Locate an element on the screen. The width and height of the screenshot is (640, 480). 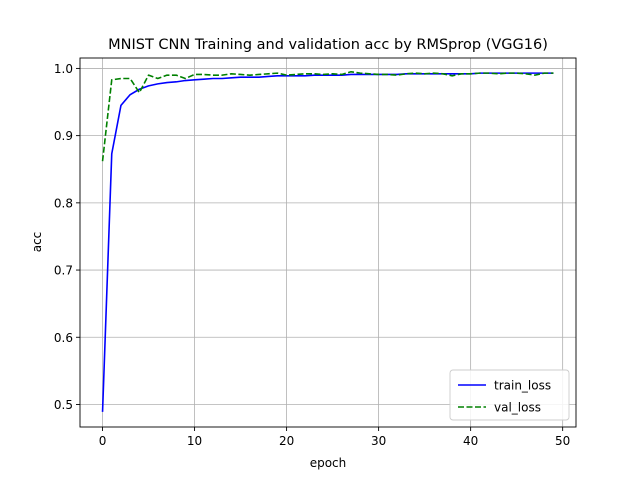
legend-label-train-loss: train_loss is located at coordinates (522, 386).